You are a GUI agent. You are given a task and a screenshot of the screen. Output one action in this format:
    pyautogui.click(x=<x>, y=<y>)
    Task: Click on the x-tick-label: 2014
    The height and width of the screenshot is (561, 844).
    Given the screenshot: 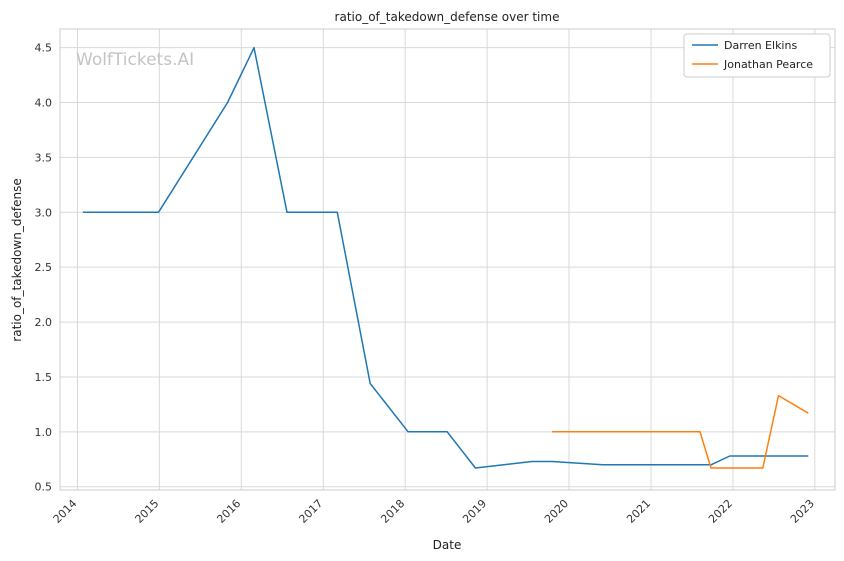 What is the action you would take?
    pyautogui.click(x=65, y=511)
    